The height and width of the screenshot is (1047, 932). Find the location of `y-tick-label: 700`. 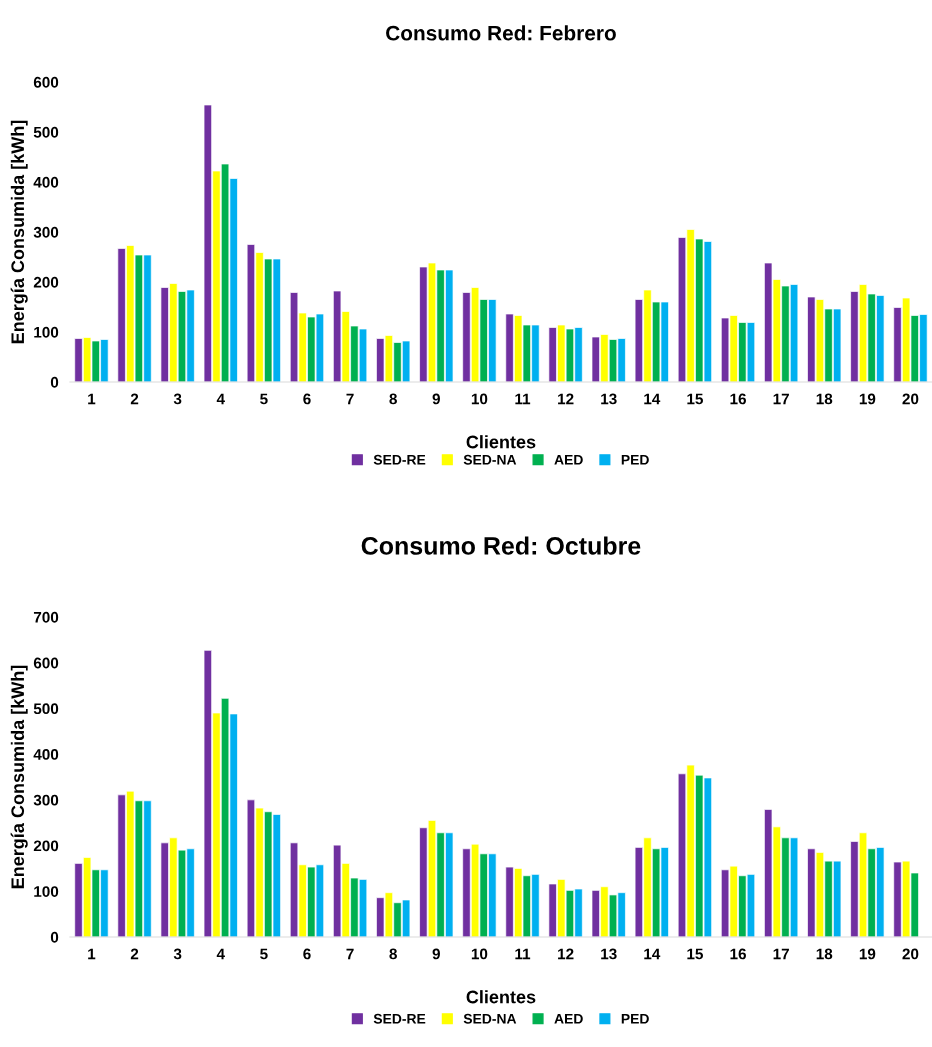

y-tick-label: 700 is located at coordinates (46, 617).